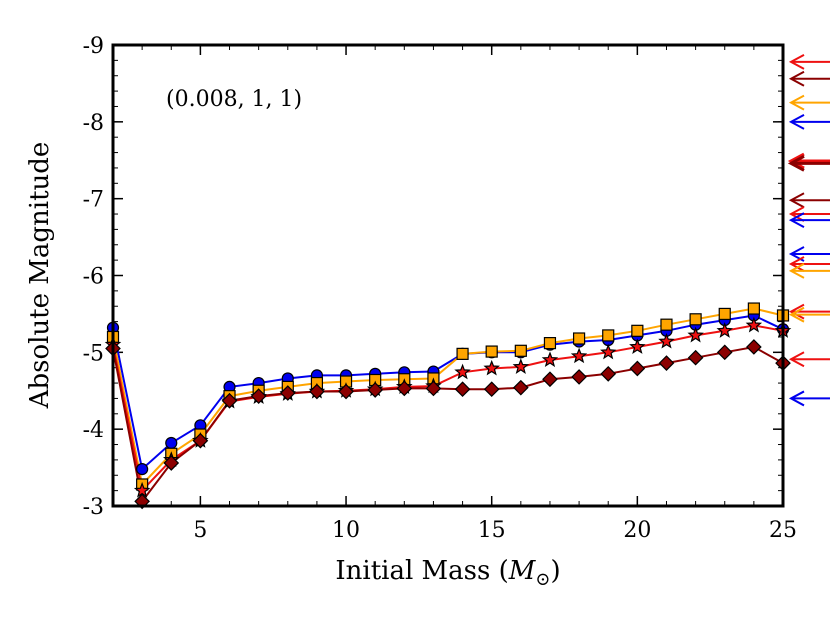 This screenshot has height=623, width=830. I want to click on x-tick-label: 25, so click(783, 530).